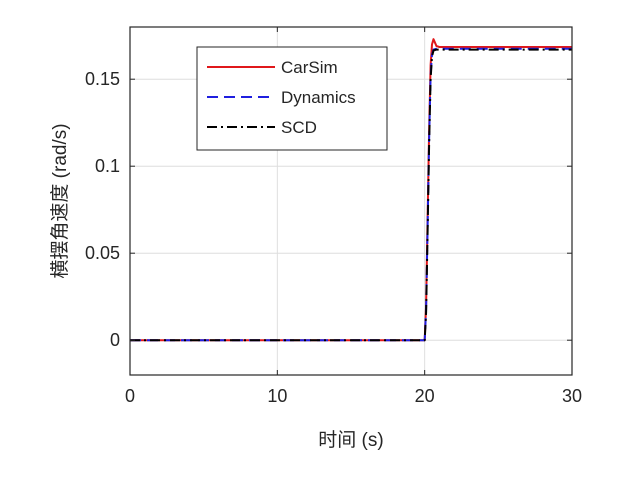 This screenshot has width=630, height=477. What do you see at coordinates (115, 340) in the screenshot?
I see `y-tick-label: 0` at bounding box center [115, 340].